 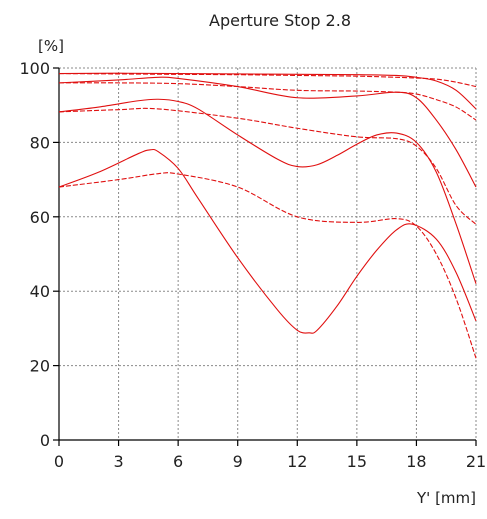 What do you see at coordinates (280, 20) in the screenshot?
I see `chart-title: Aperture Stop 2.8` at bounding box center [280, 20].